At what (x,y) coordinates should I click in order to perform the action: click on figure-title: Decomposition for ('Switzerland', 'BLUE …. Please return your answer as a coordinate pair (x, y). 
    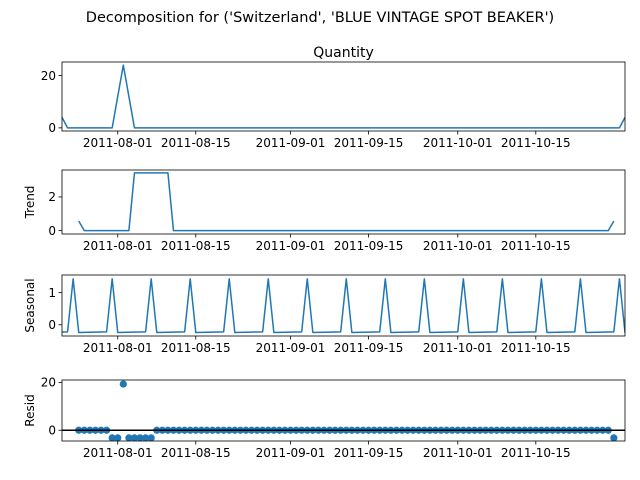
    Looking at the image, I should click on (320, 18).